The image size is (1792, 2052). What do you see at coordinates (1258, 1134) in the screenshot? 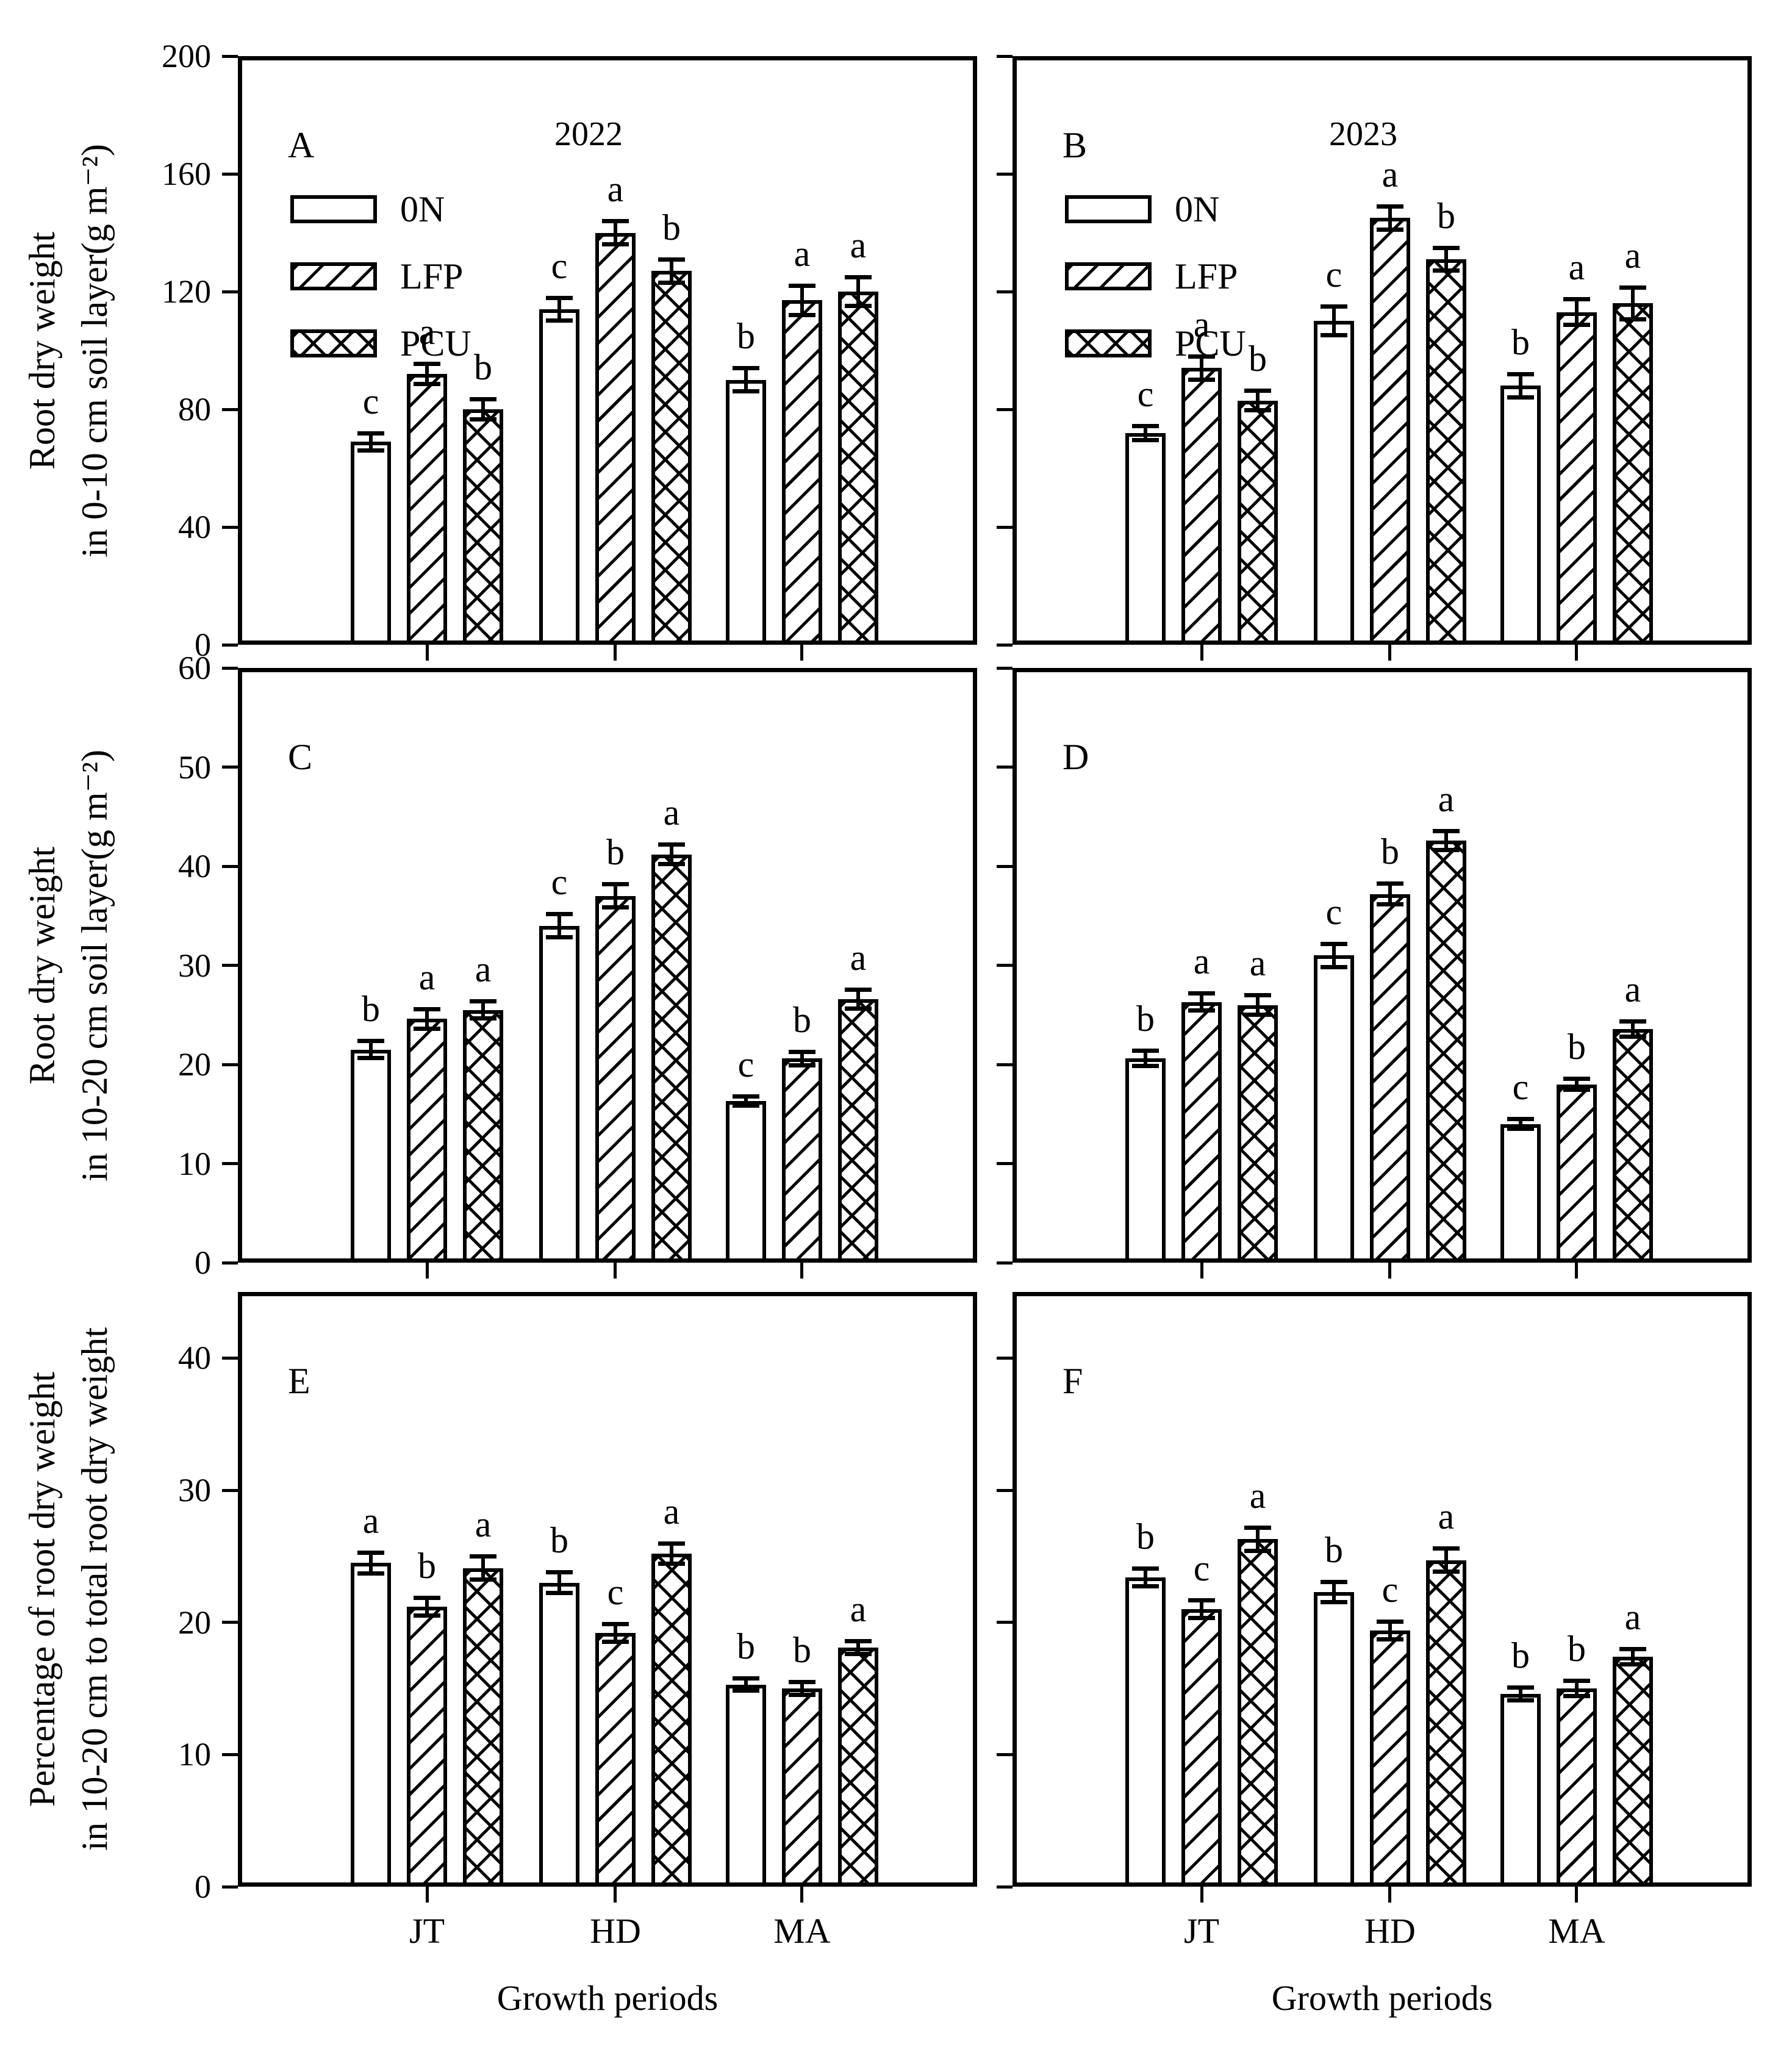
I see `bar-PCU-JT` at bounding box center [1258, 1134].